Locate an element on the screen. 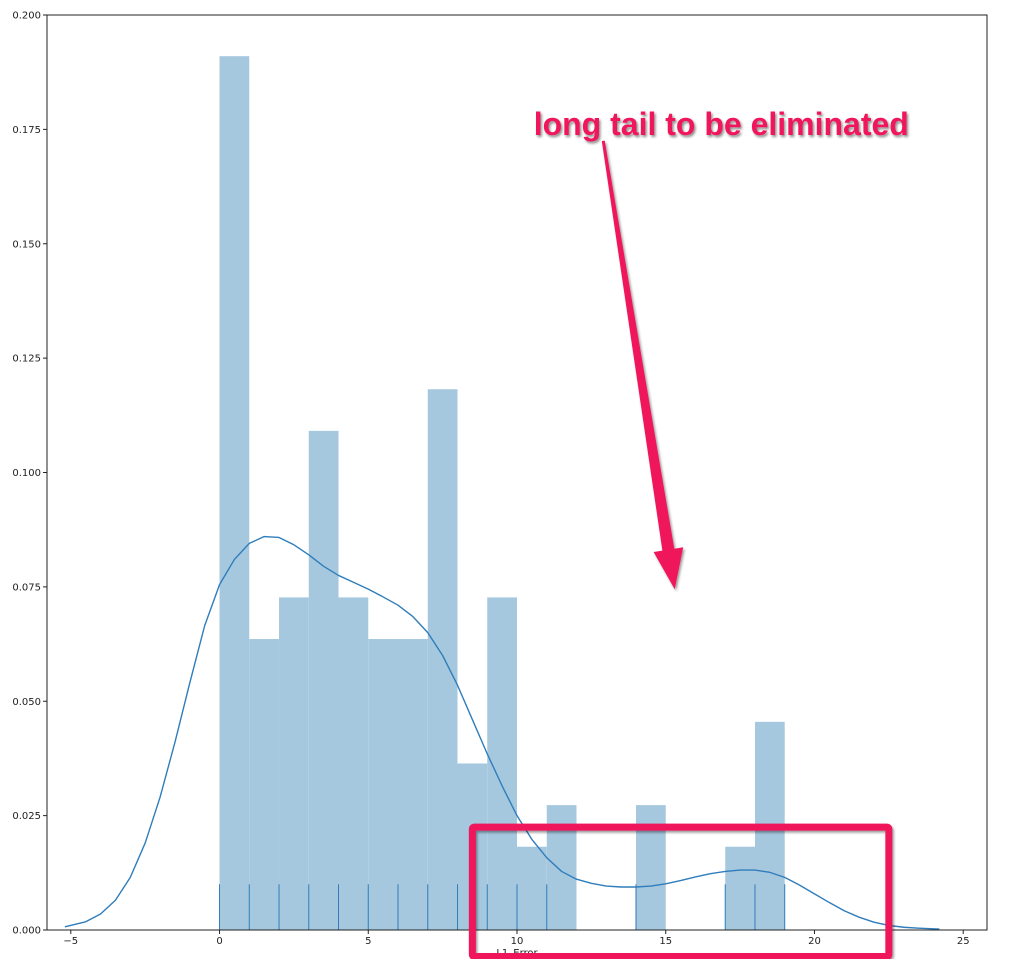  y-tick-label: 0.050 is located at coordinates (26, 702).